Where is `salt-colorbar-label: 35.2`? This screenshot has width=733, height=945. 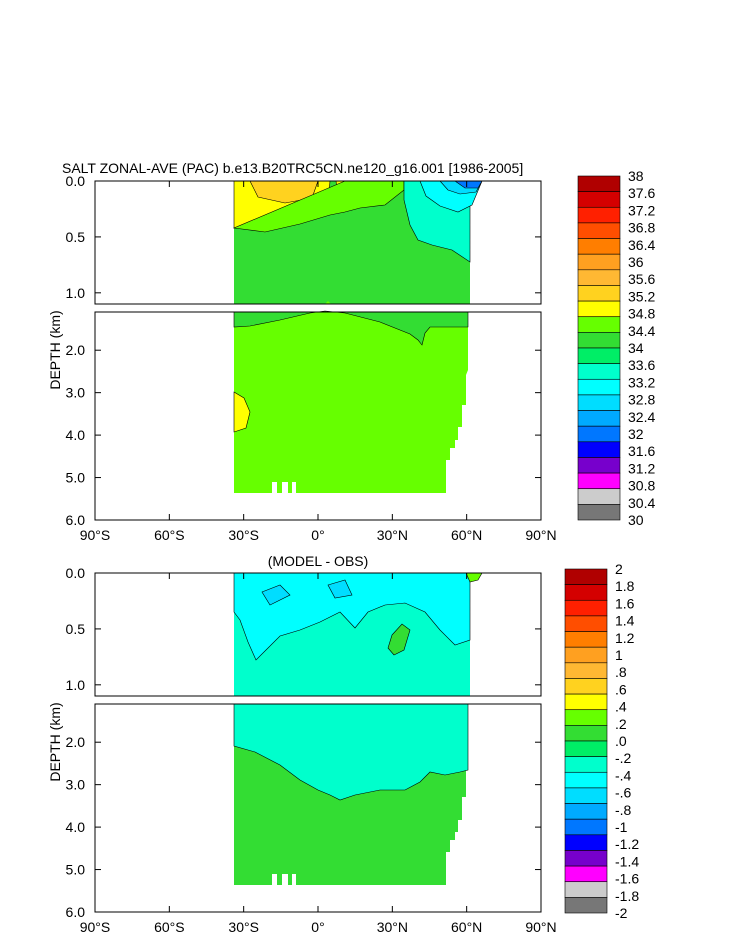 salt-colorbar-label: 35.2 is located at coordinates (641, 296).